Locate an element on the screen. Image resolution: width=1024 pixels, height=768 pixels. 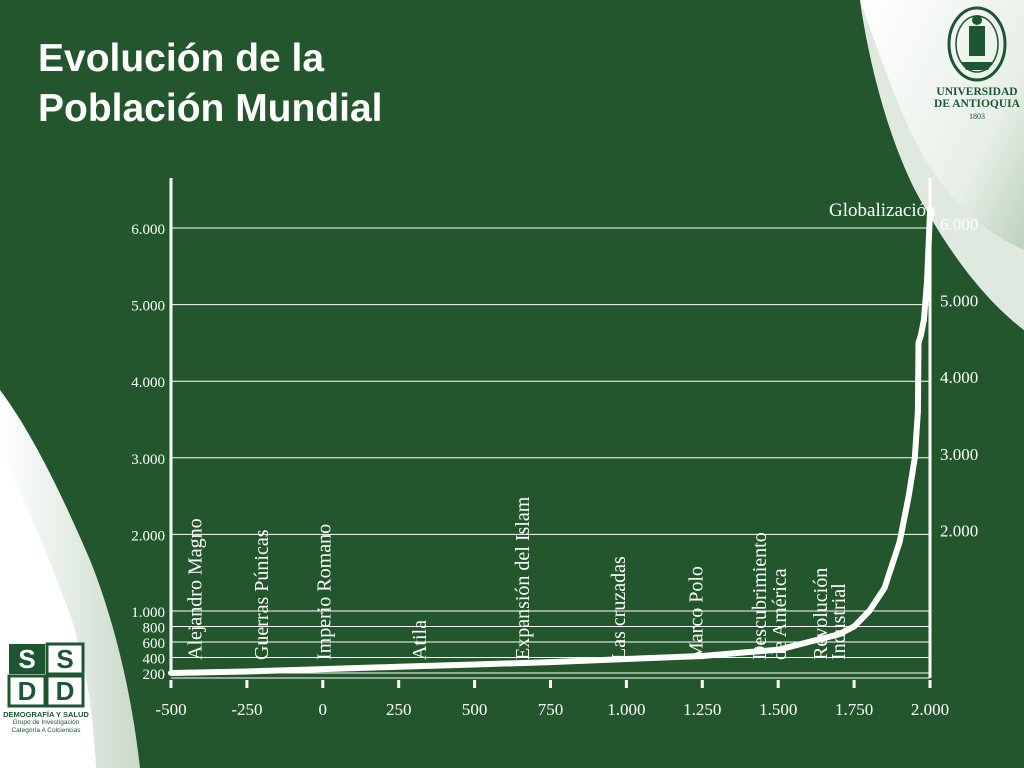
annotation-label: Alejandro Magno is located at coordinates (195, 589).